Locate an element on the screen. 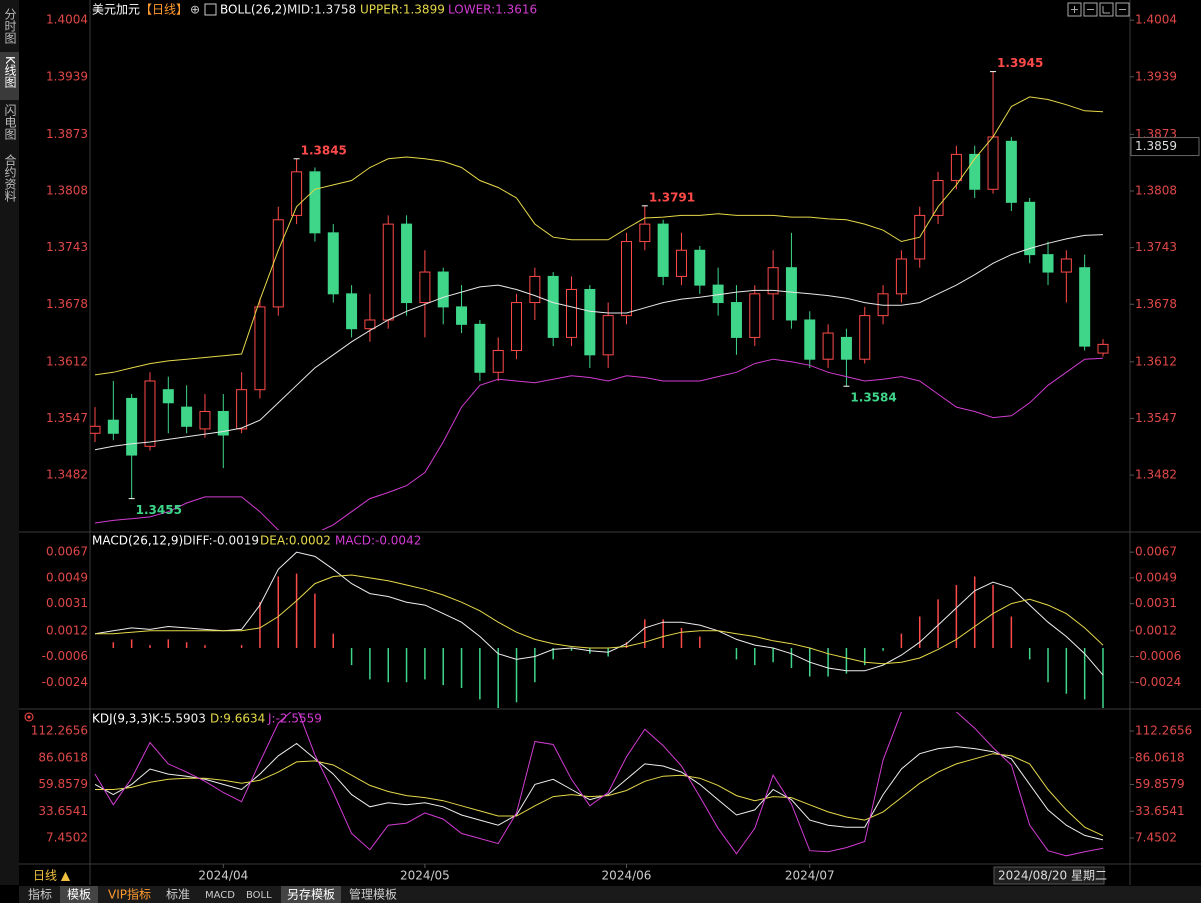 This screenshot has width=1201, height=903. period-button: 日线 ▲ is located at coordinates (52, 876).